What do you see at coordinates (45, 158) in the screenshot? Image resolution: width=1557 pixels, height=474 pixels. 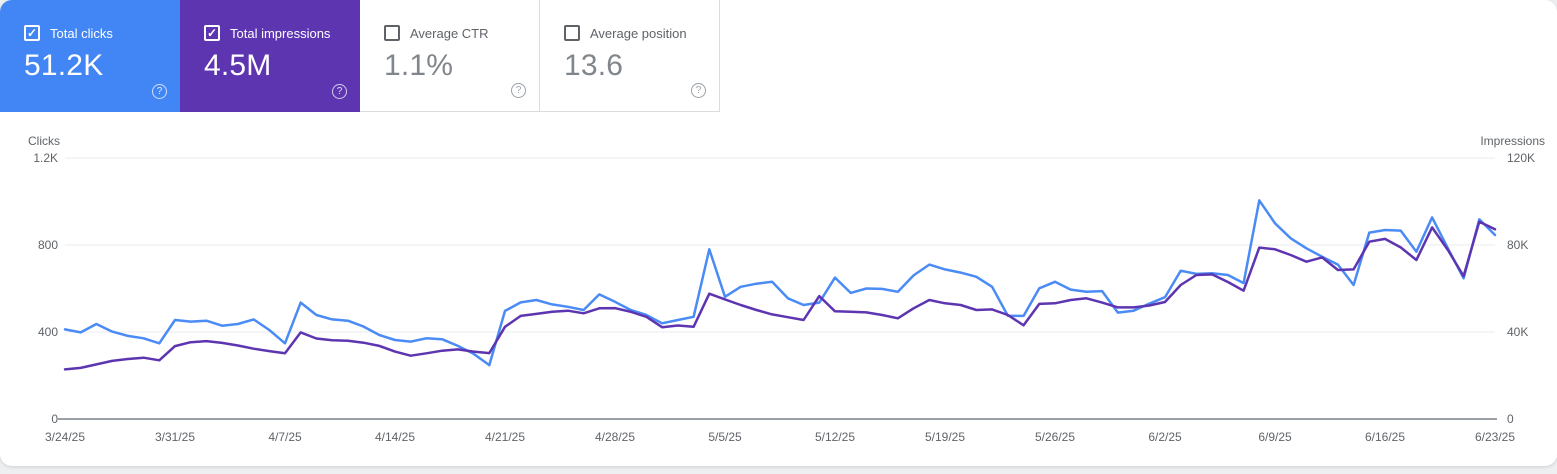 I see `left-axis-tick: 1.2K` at bounding box center [45, 158].